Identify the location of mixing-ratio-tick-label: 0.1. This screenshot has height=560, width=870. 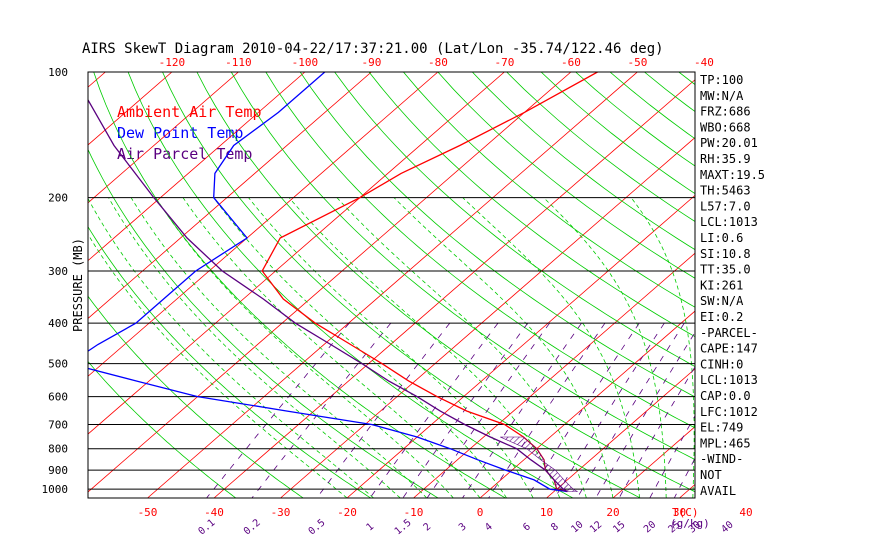
(206, 527).